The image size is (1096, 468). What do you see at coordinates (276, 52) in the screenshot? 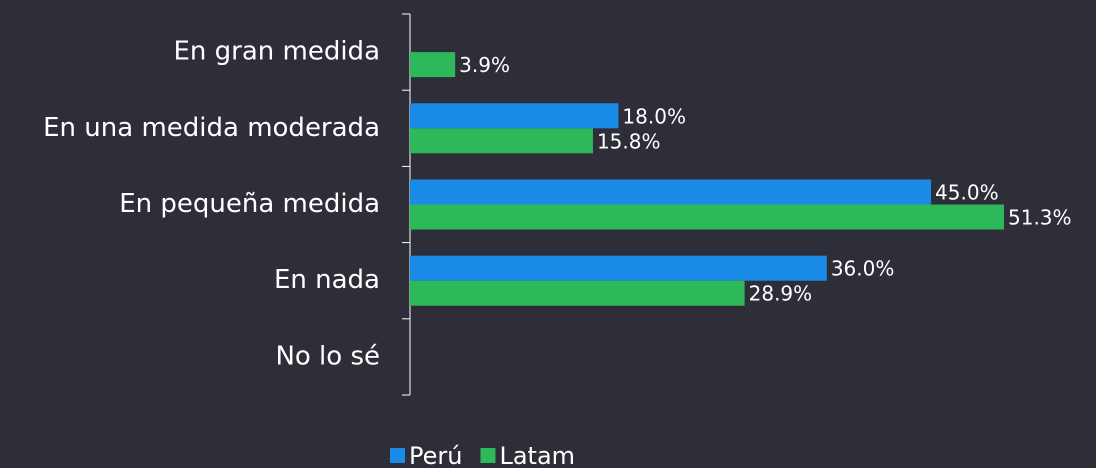
I see `category-label: En gran medida` at bounding box center [276, 52].